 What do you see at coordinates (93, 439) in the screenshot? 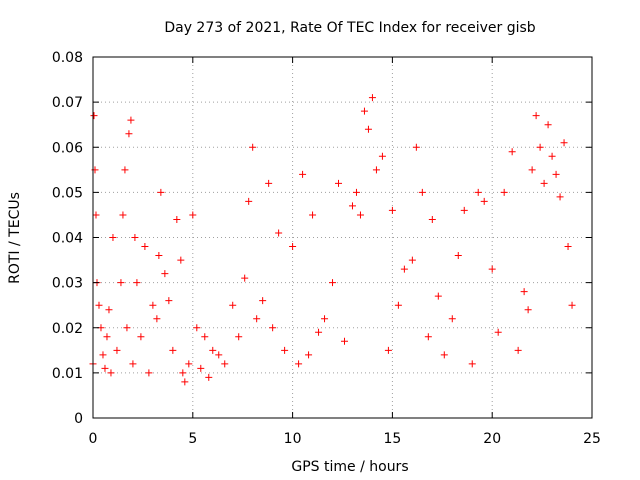
I see `x-tick-label: 0` at bounding box center [93, 439].